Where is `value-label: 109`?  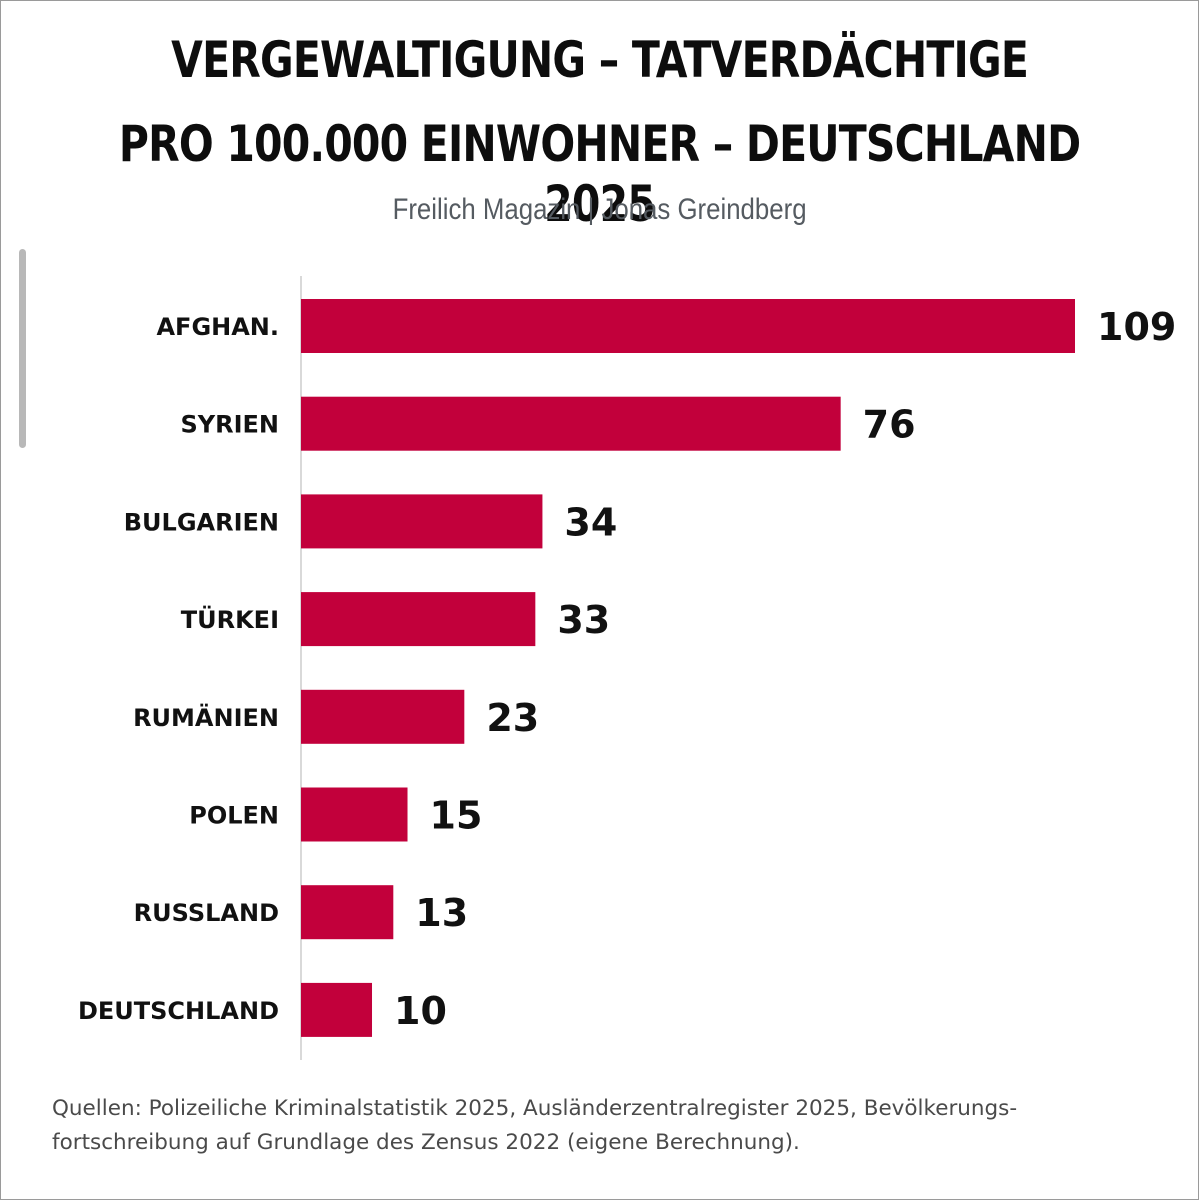 value-label: 109 is located at coordinates (1136, 327).